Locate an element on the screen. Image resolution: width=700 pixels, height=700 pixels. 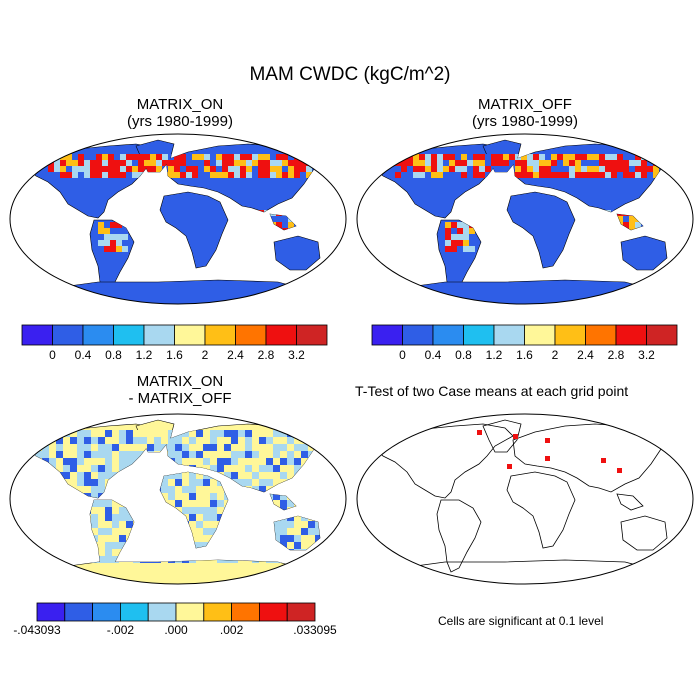
map-ttest is located at coordinates (525, 499).